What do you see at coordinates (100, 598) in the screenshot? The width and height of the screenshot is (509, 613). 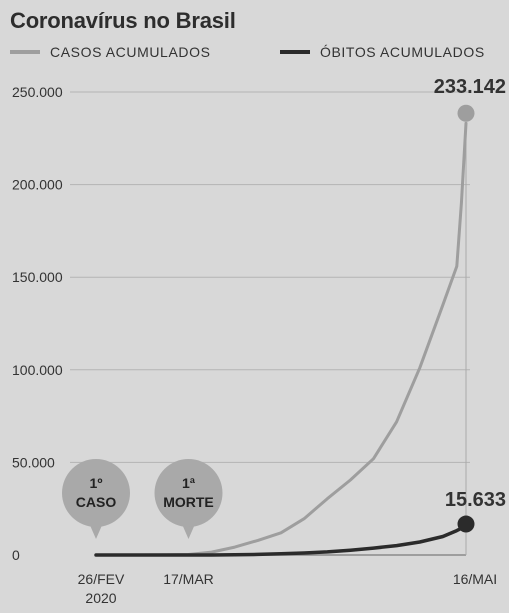 I see `x-tick-label-0-1: 2020` at bounding box center [100, 598].